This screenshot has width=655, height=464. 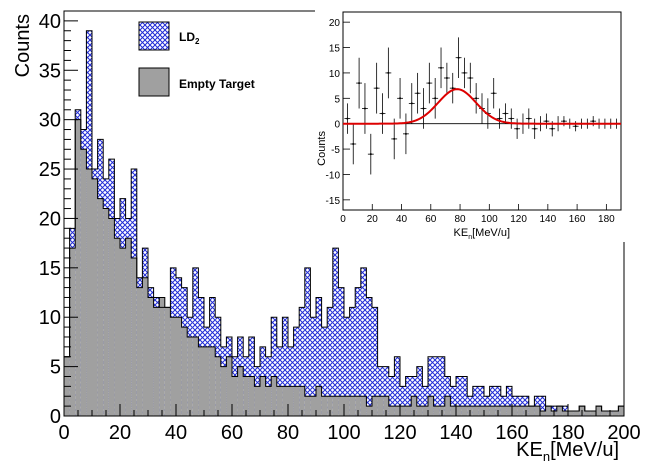 What do you see at coordinates (333, 201) in the screenshot?
I see `inset-y-tick-label: -15` at bounding box center [333, 201].